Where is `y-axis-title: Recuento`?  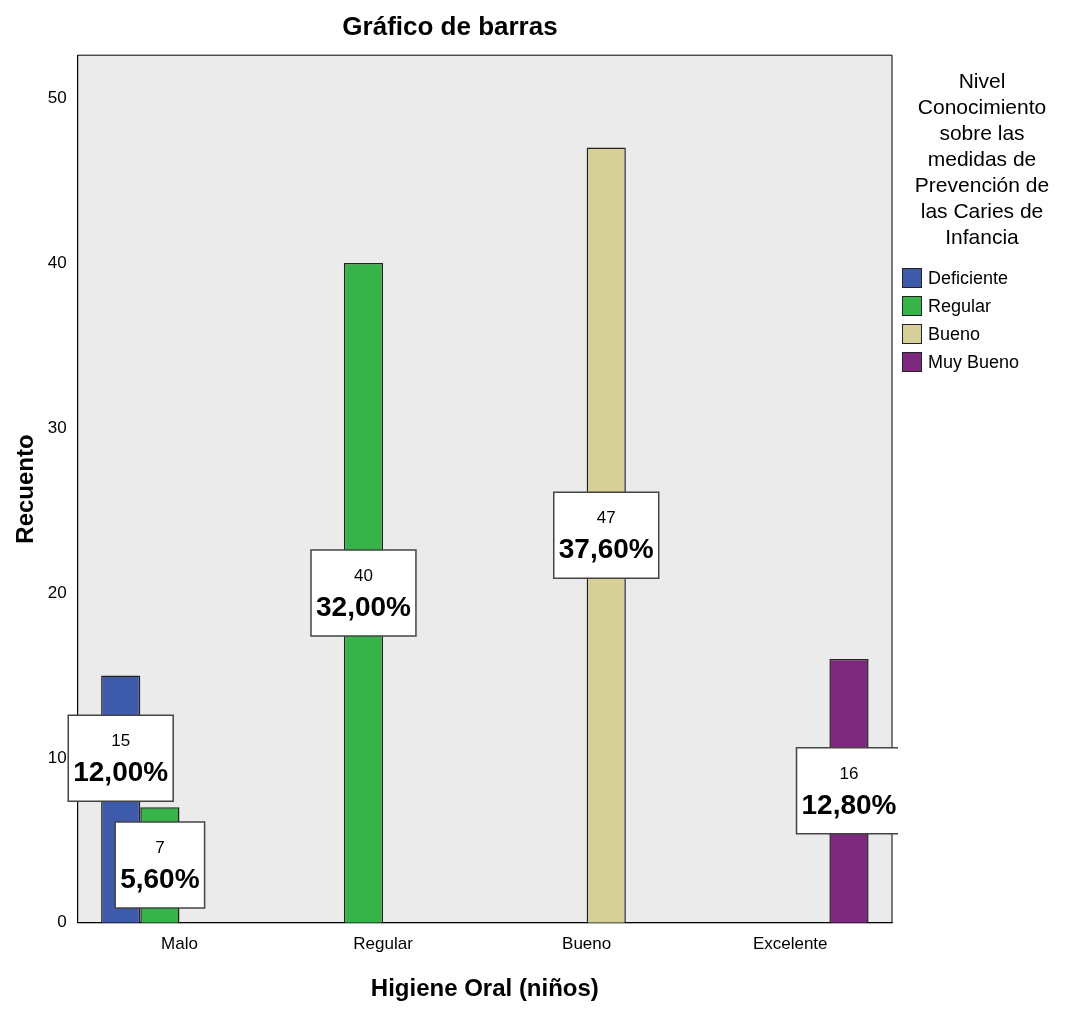 y-axis-title: Recuento is located at coordinates (25, 489).